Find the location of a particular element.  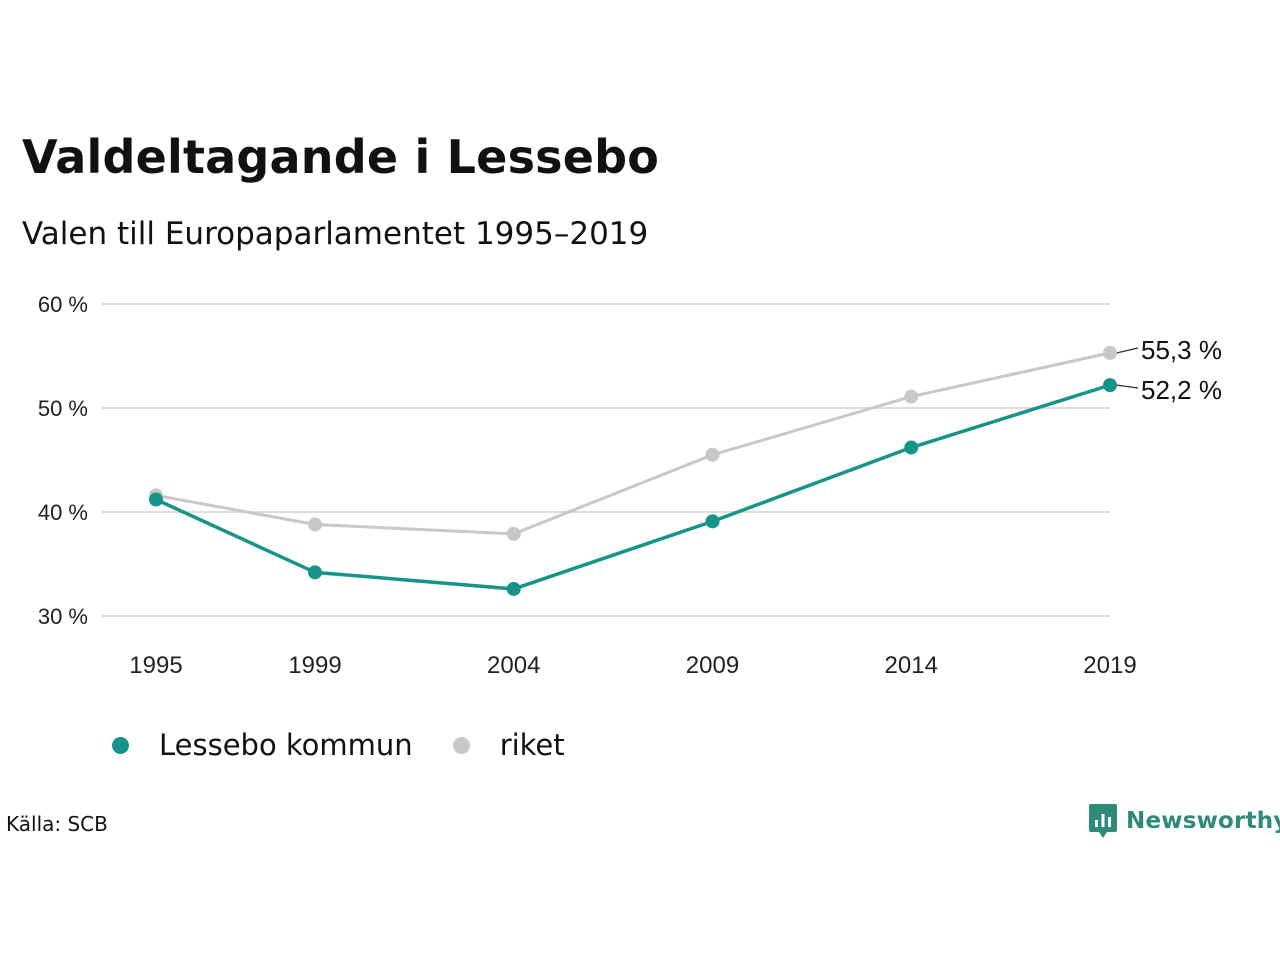

x-tick-label: 2004 is located at coordinates (513, 665).